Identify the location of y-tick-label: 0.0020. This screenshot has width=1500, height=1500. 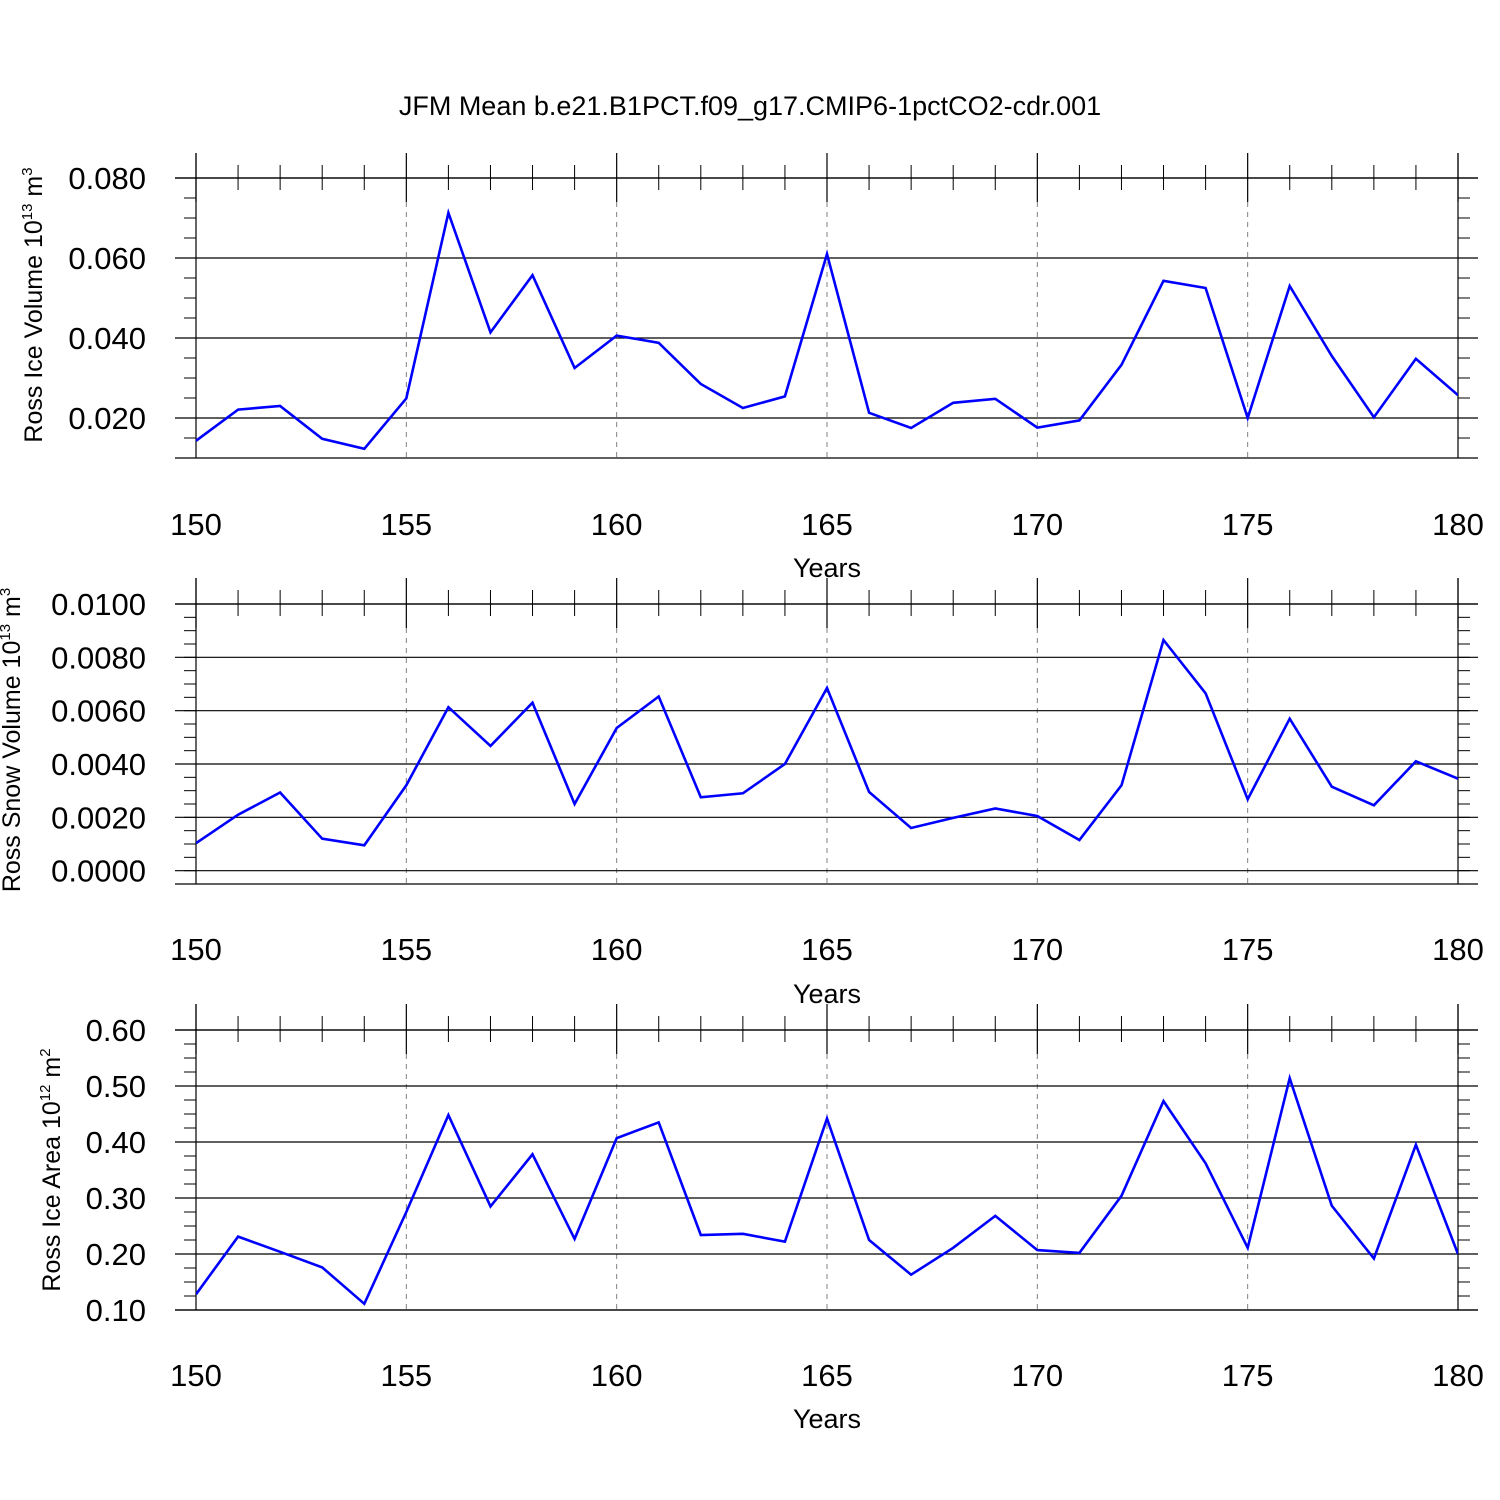
(98, 817).